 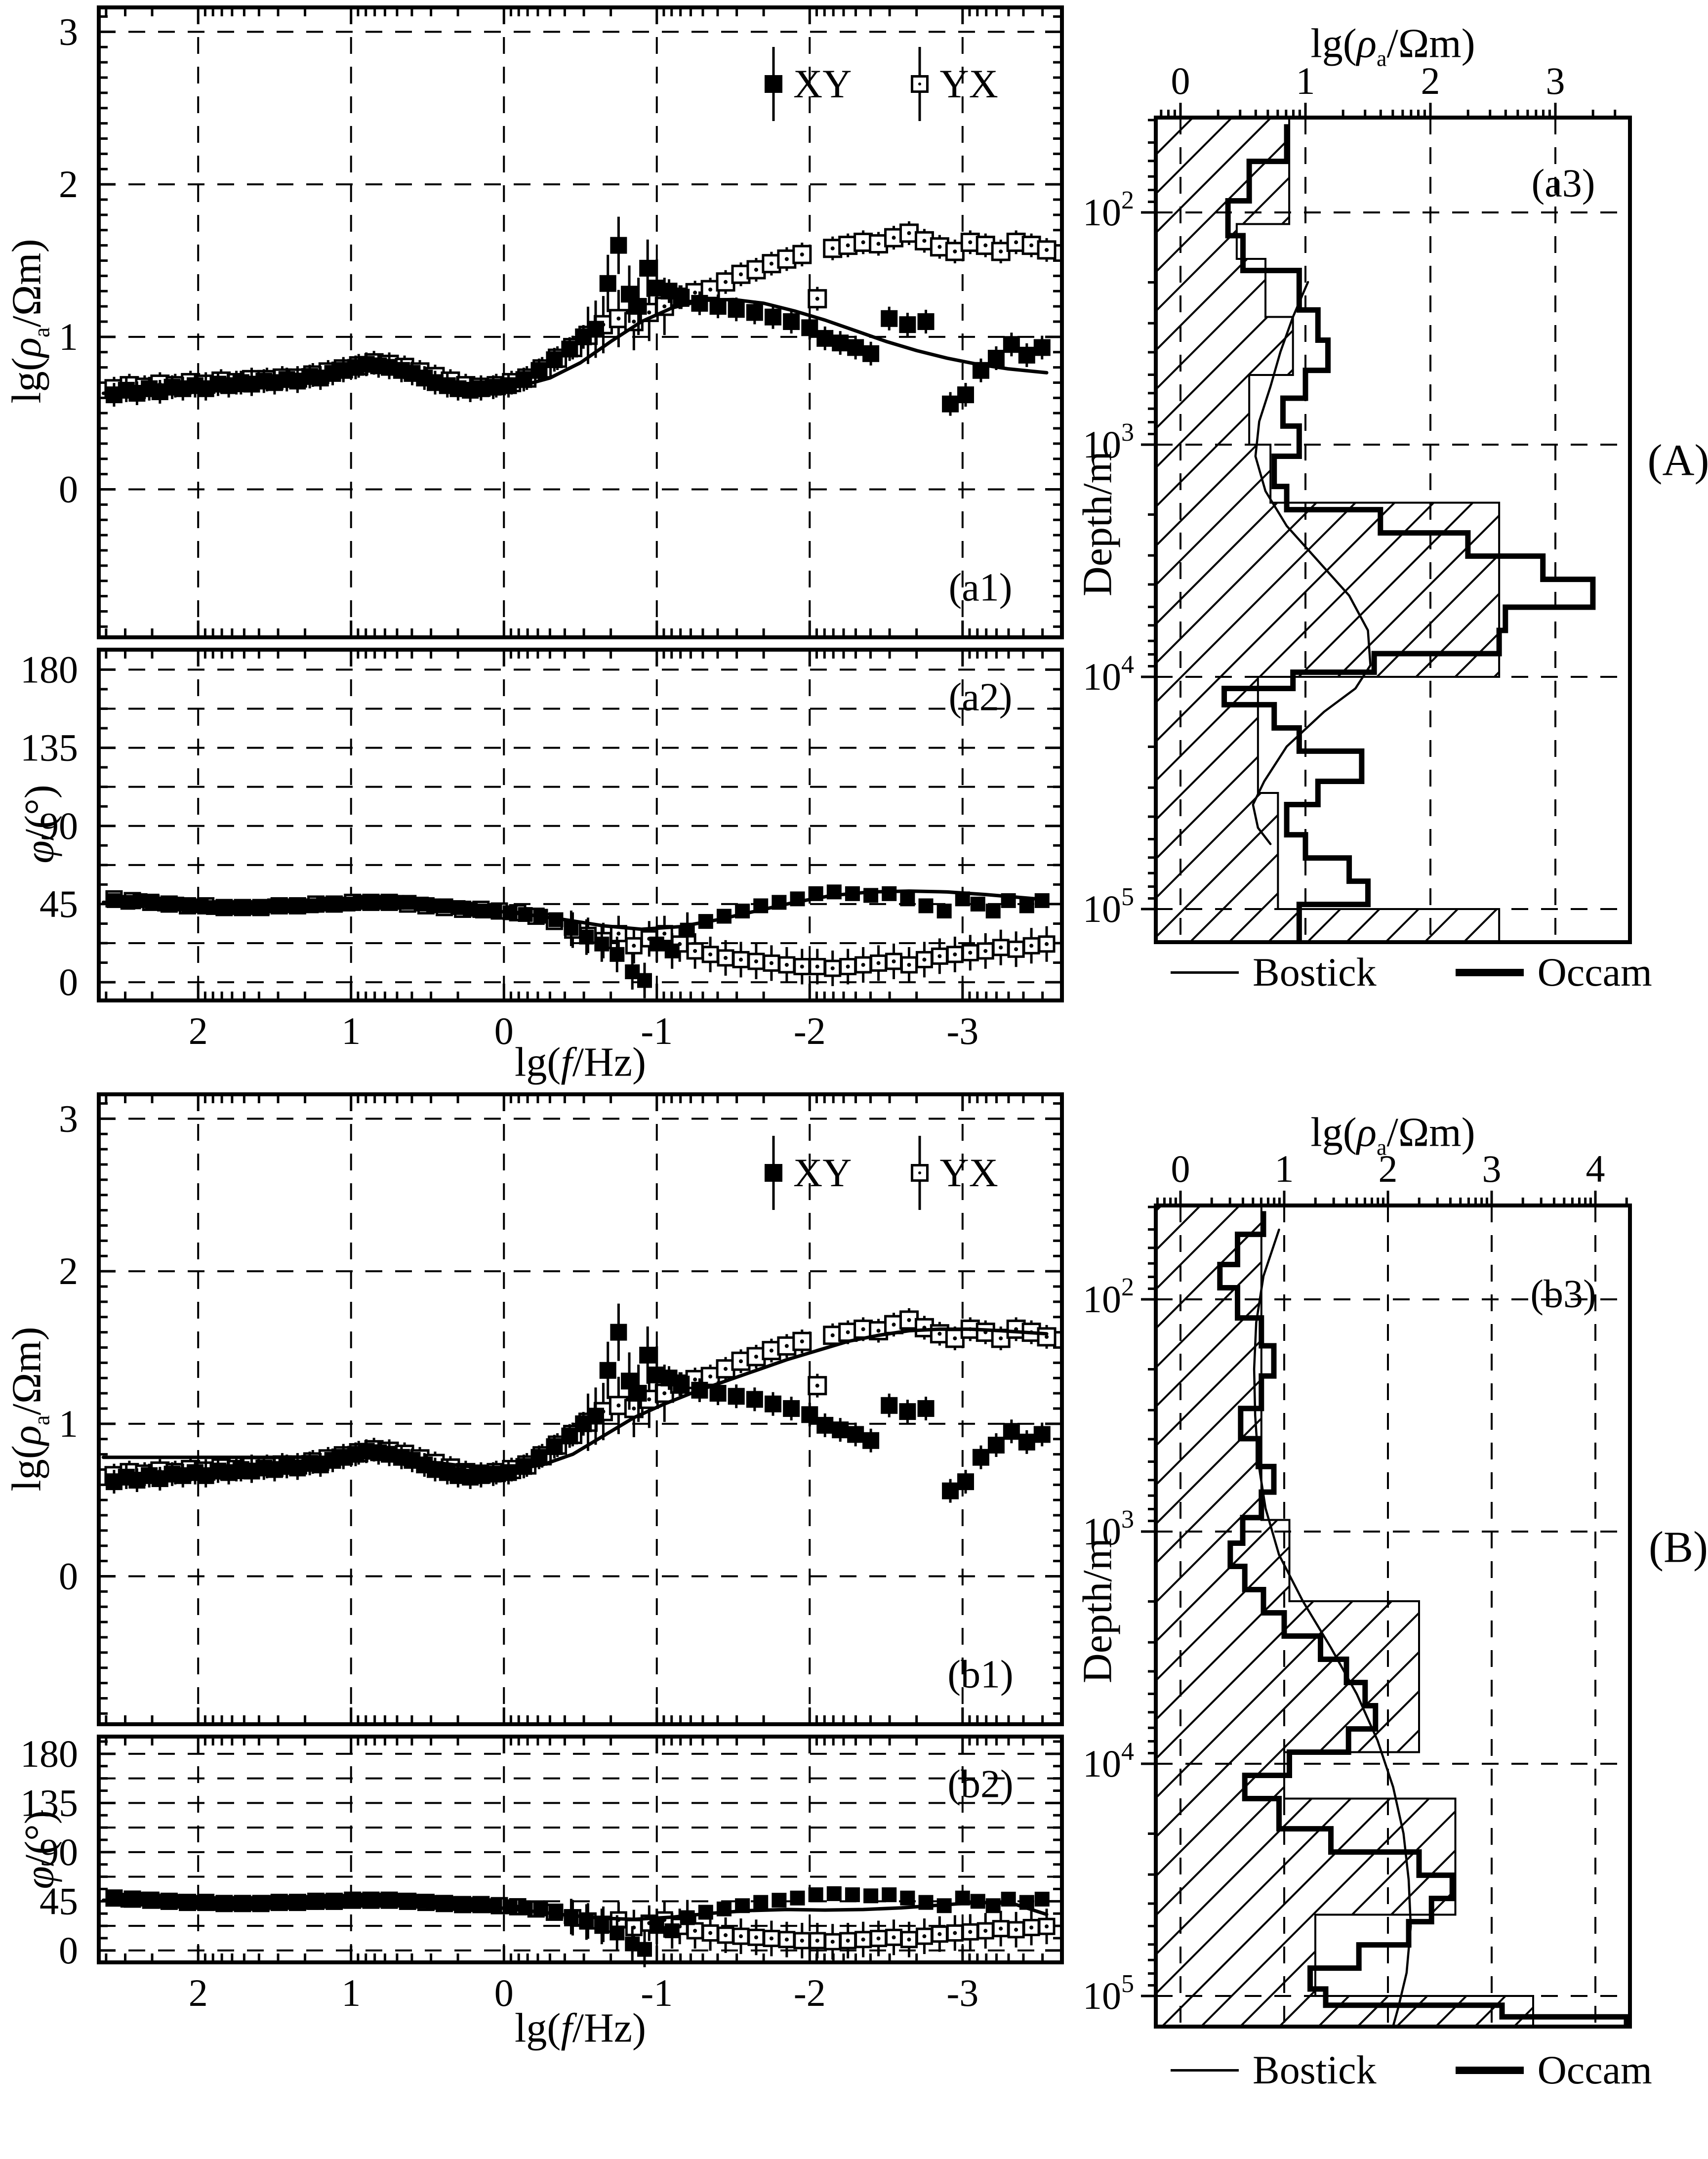 What do you see at coordinates (980, 697) in the screenshot?
I see `panel-tag-a2: (a2)` at bounding box center [980, 697].